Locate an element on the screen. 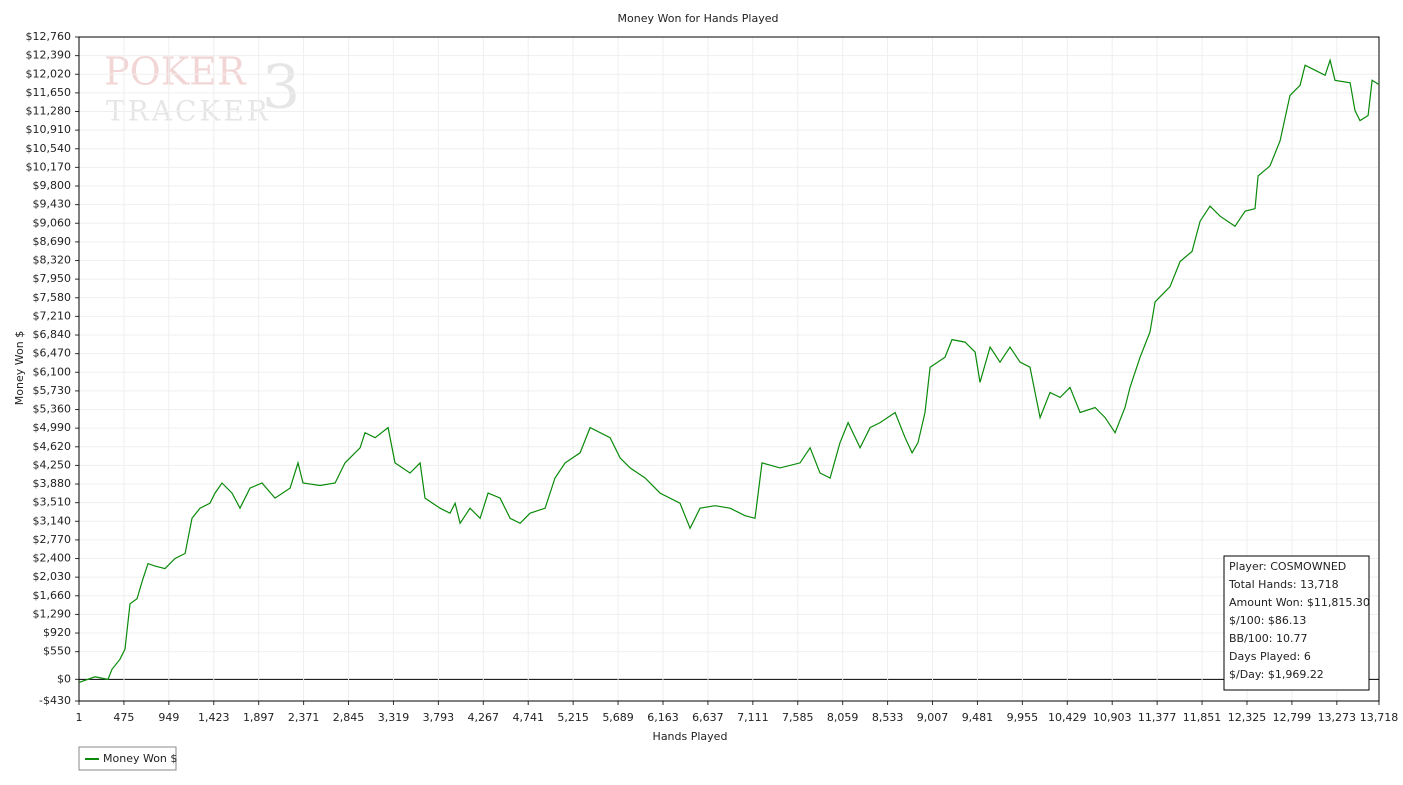 The height and width of the screenshot is (785, 1403). y-tick-label: $4,620 is located at coordinates (52, 446).